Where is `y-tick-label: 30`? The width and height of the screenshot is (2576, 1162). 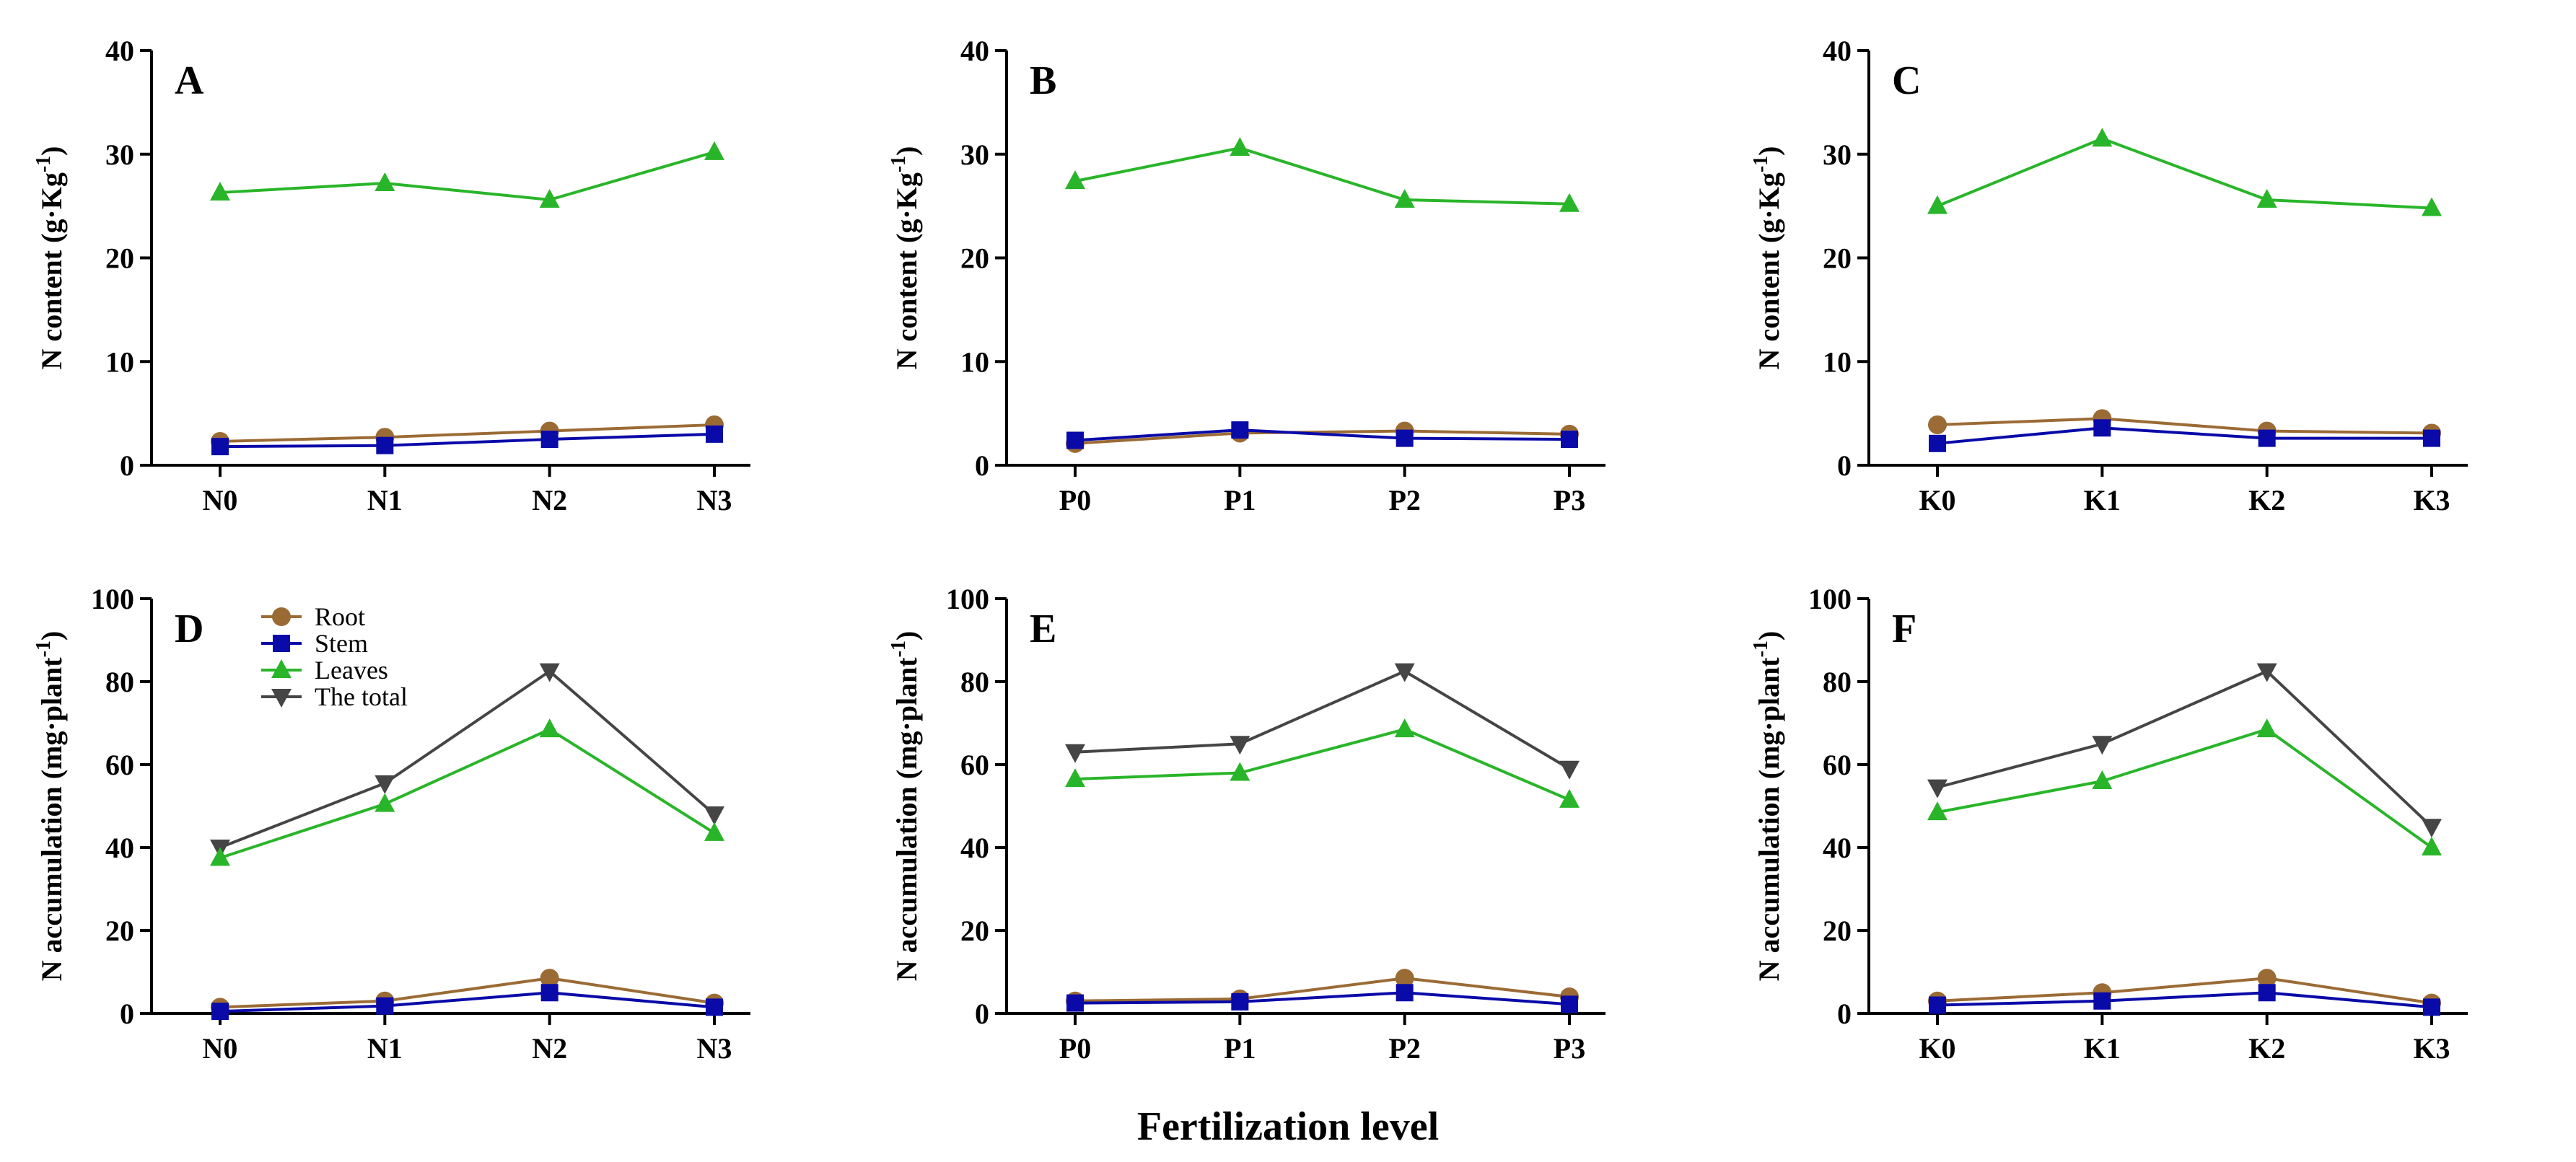 y-tick-label: 30 is located at coordinates (1837, 154).